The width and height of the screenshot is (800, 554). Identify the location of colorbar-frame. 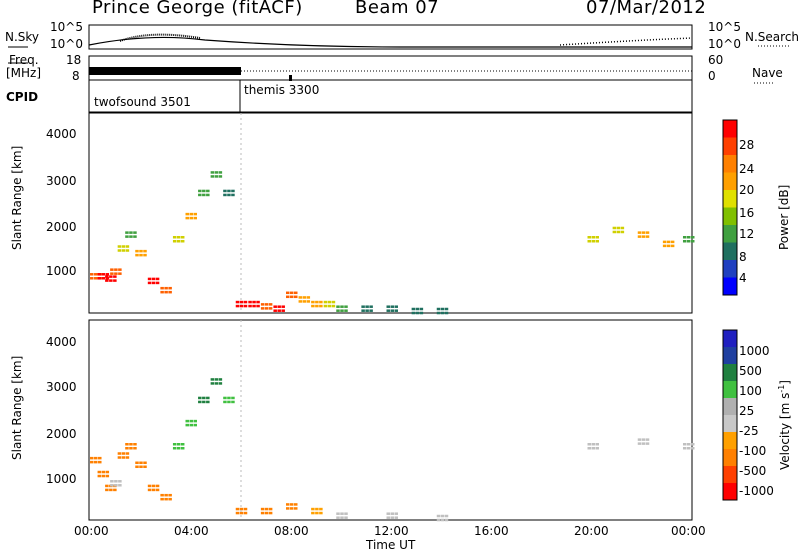
(730, 207).